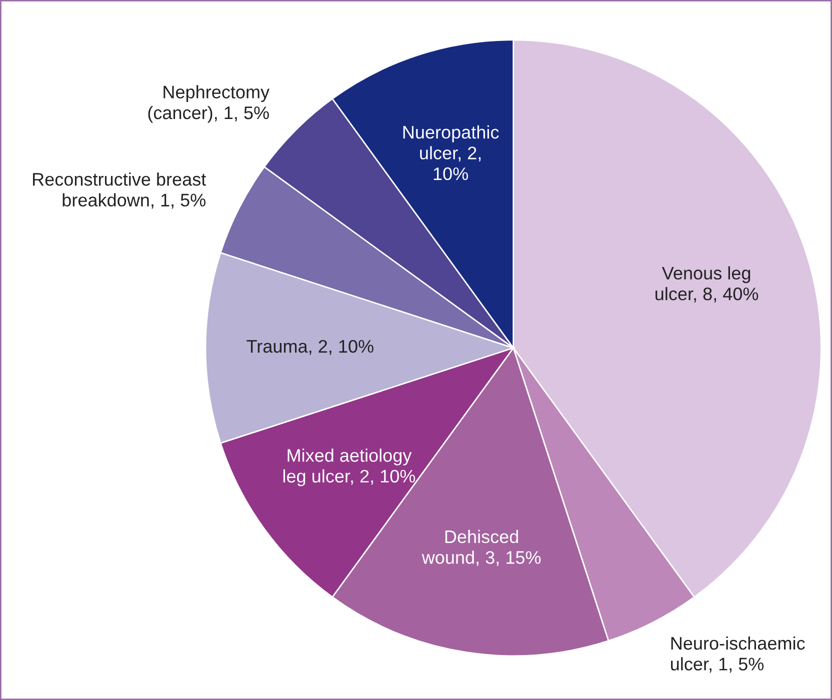 Image resolution: width=832 pixels, height=700 pixels. What do you see at coordinates (451, 152) in the screenshot?
I see `slice-label: Nueropathic ulcer, 2, 10%` at bounding box center [451, 152].